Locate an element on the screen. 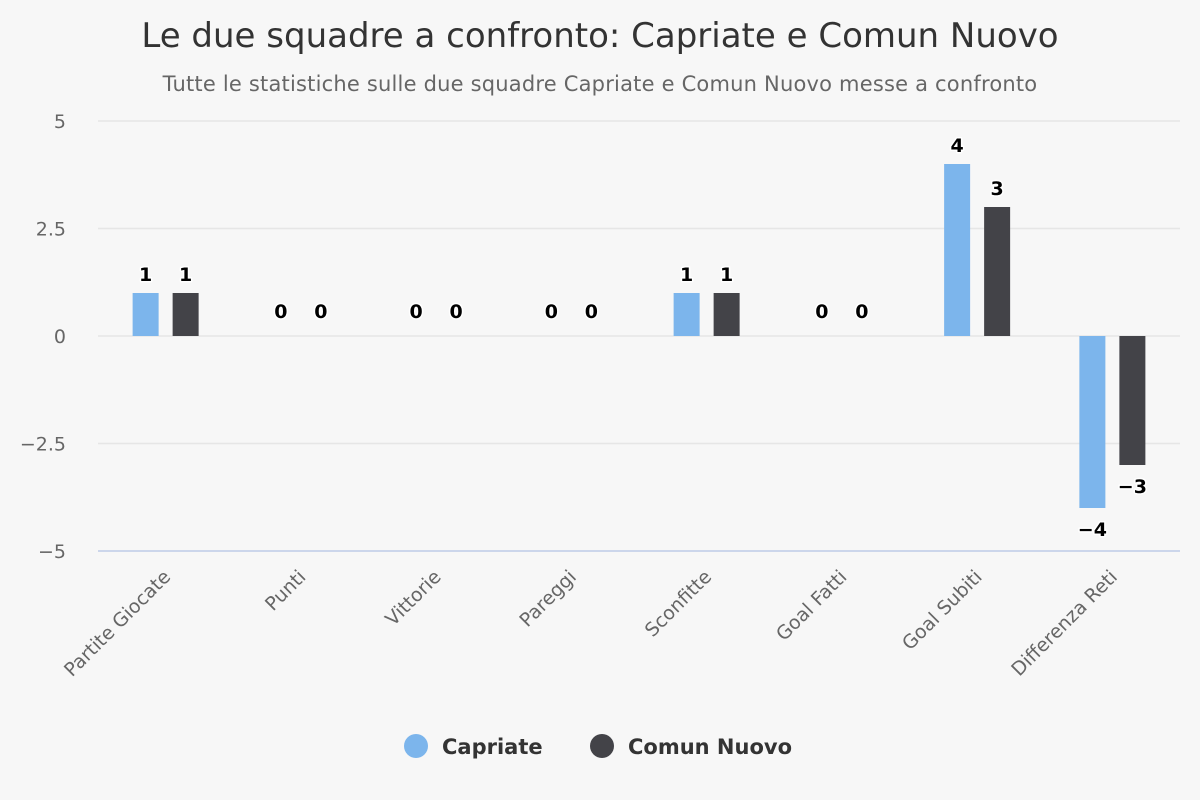  x-tick-label: Partite Giocate is located at coordinates (117, 623).